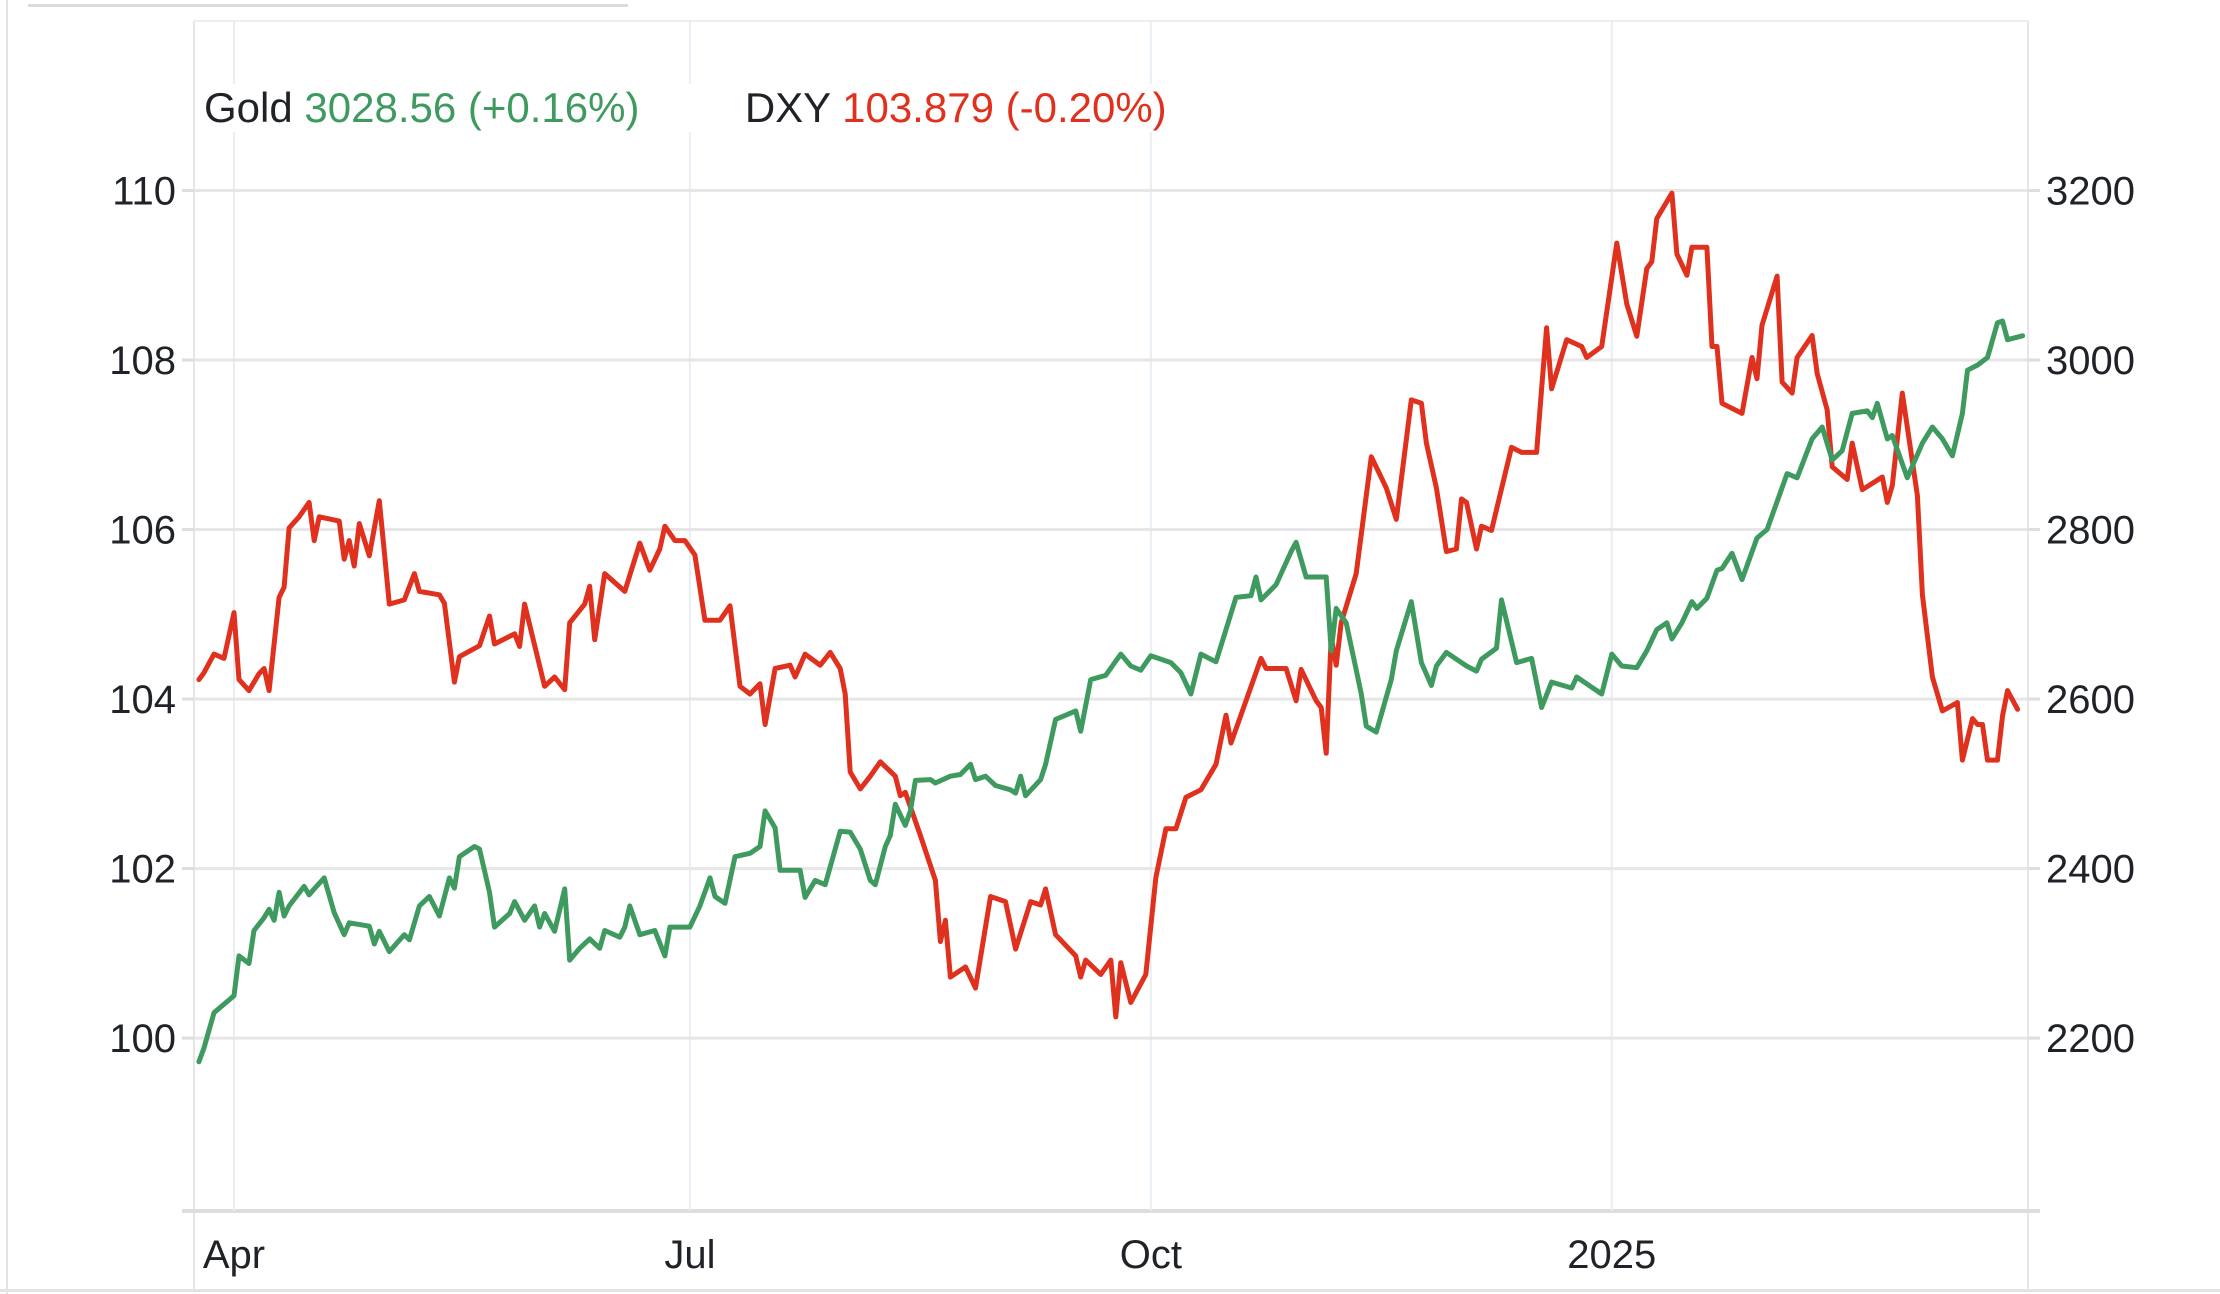 Image resolution: width=2220 pixels, height=1294 pixels. What do you see at coordinates (1086, 107) in the screenshot?
I see `legend-dxy-change: (-0.20%)` at bounding box center [1086, 107].